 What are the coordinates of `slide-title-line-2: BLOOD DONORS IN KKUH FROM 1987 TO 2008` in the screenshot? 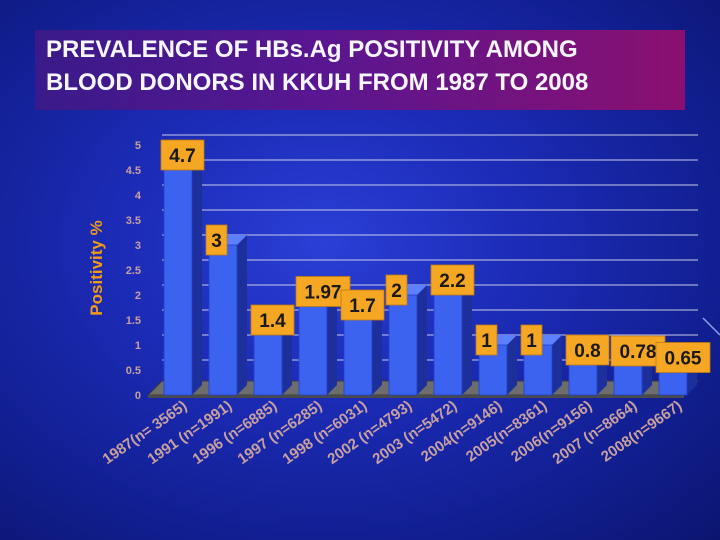 It's located at (317, 82).